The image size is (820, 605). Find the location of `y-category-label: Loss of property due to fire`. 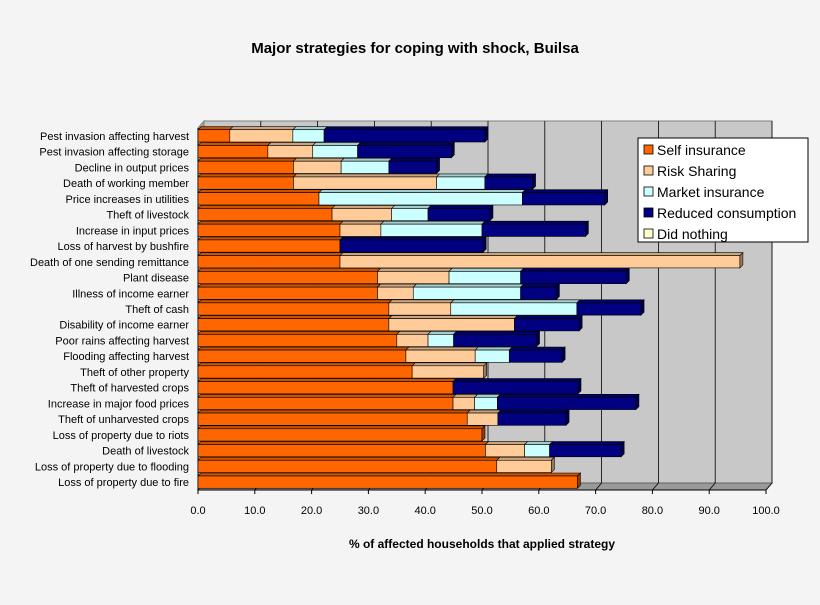

y-category-label: Loss of property due to fire is located at coordinates (123, 483).